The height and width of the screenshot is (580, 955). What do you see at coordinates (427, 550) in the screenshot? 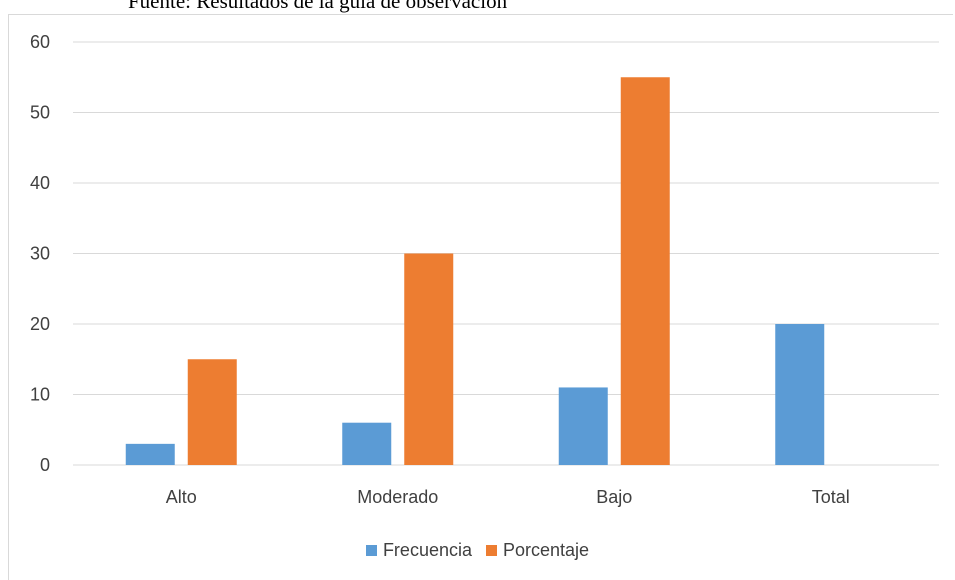
I see `legend-label-frecuencia: Frecuencia` at bounding box center [427, 550].